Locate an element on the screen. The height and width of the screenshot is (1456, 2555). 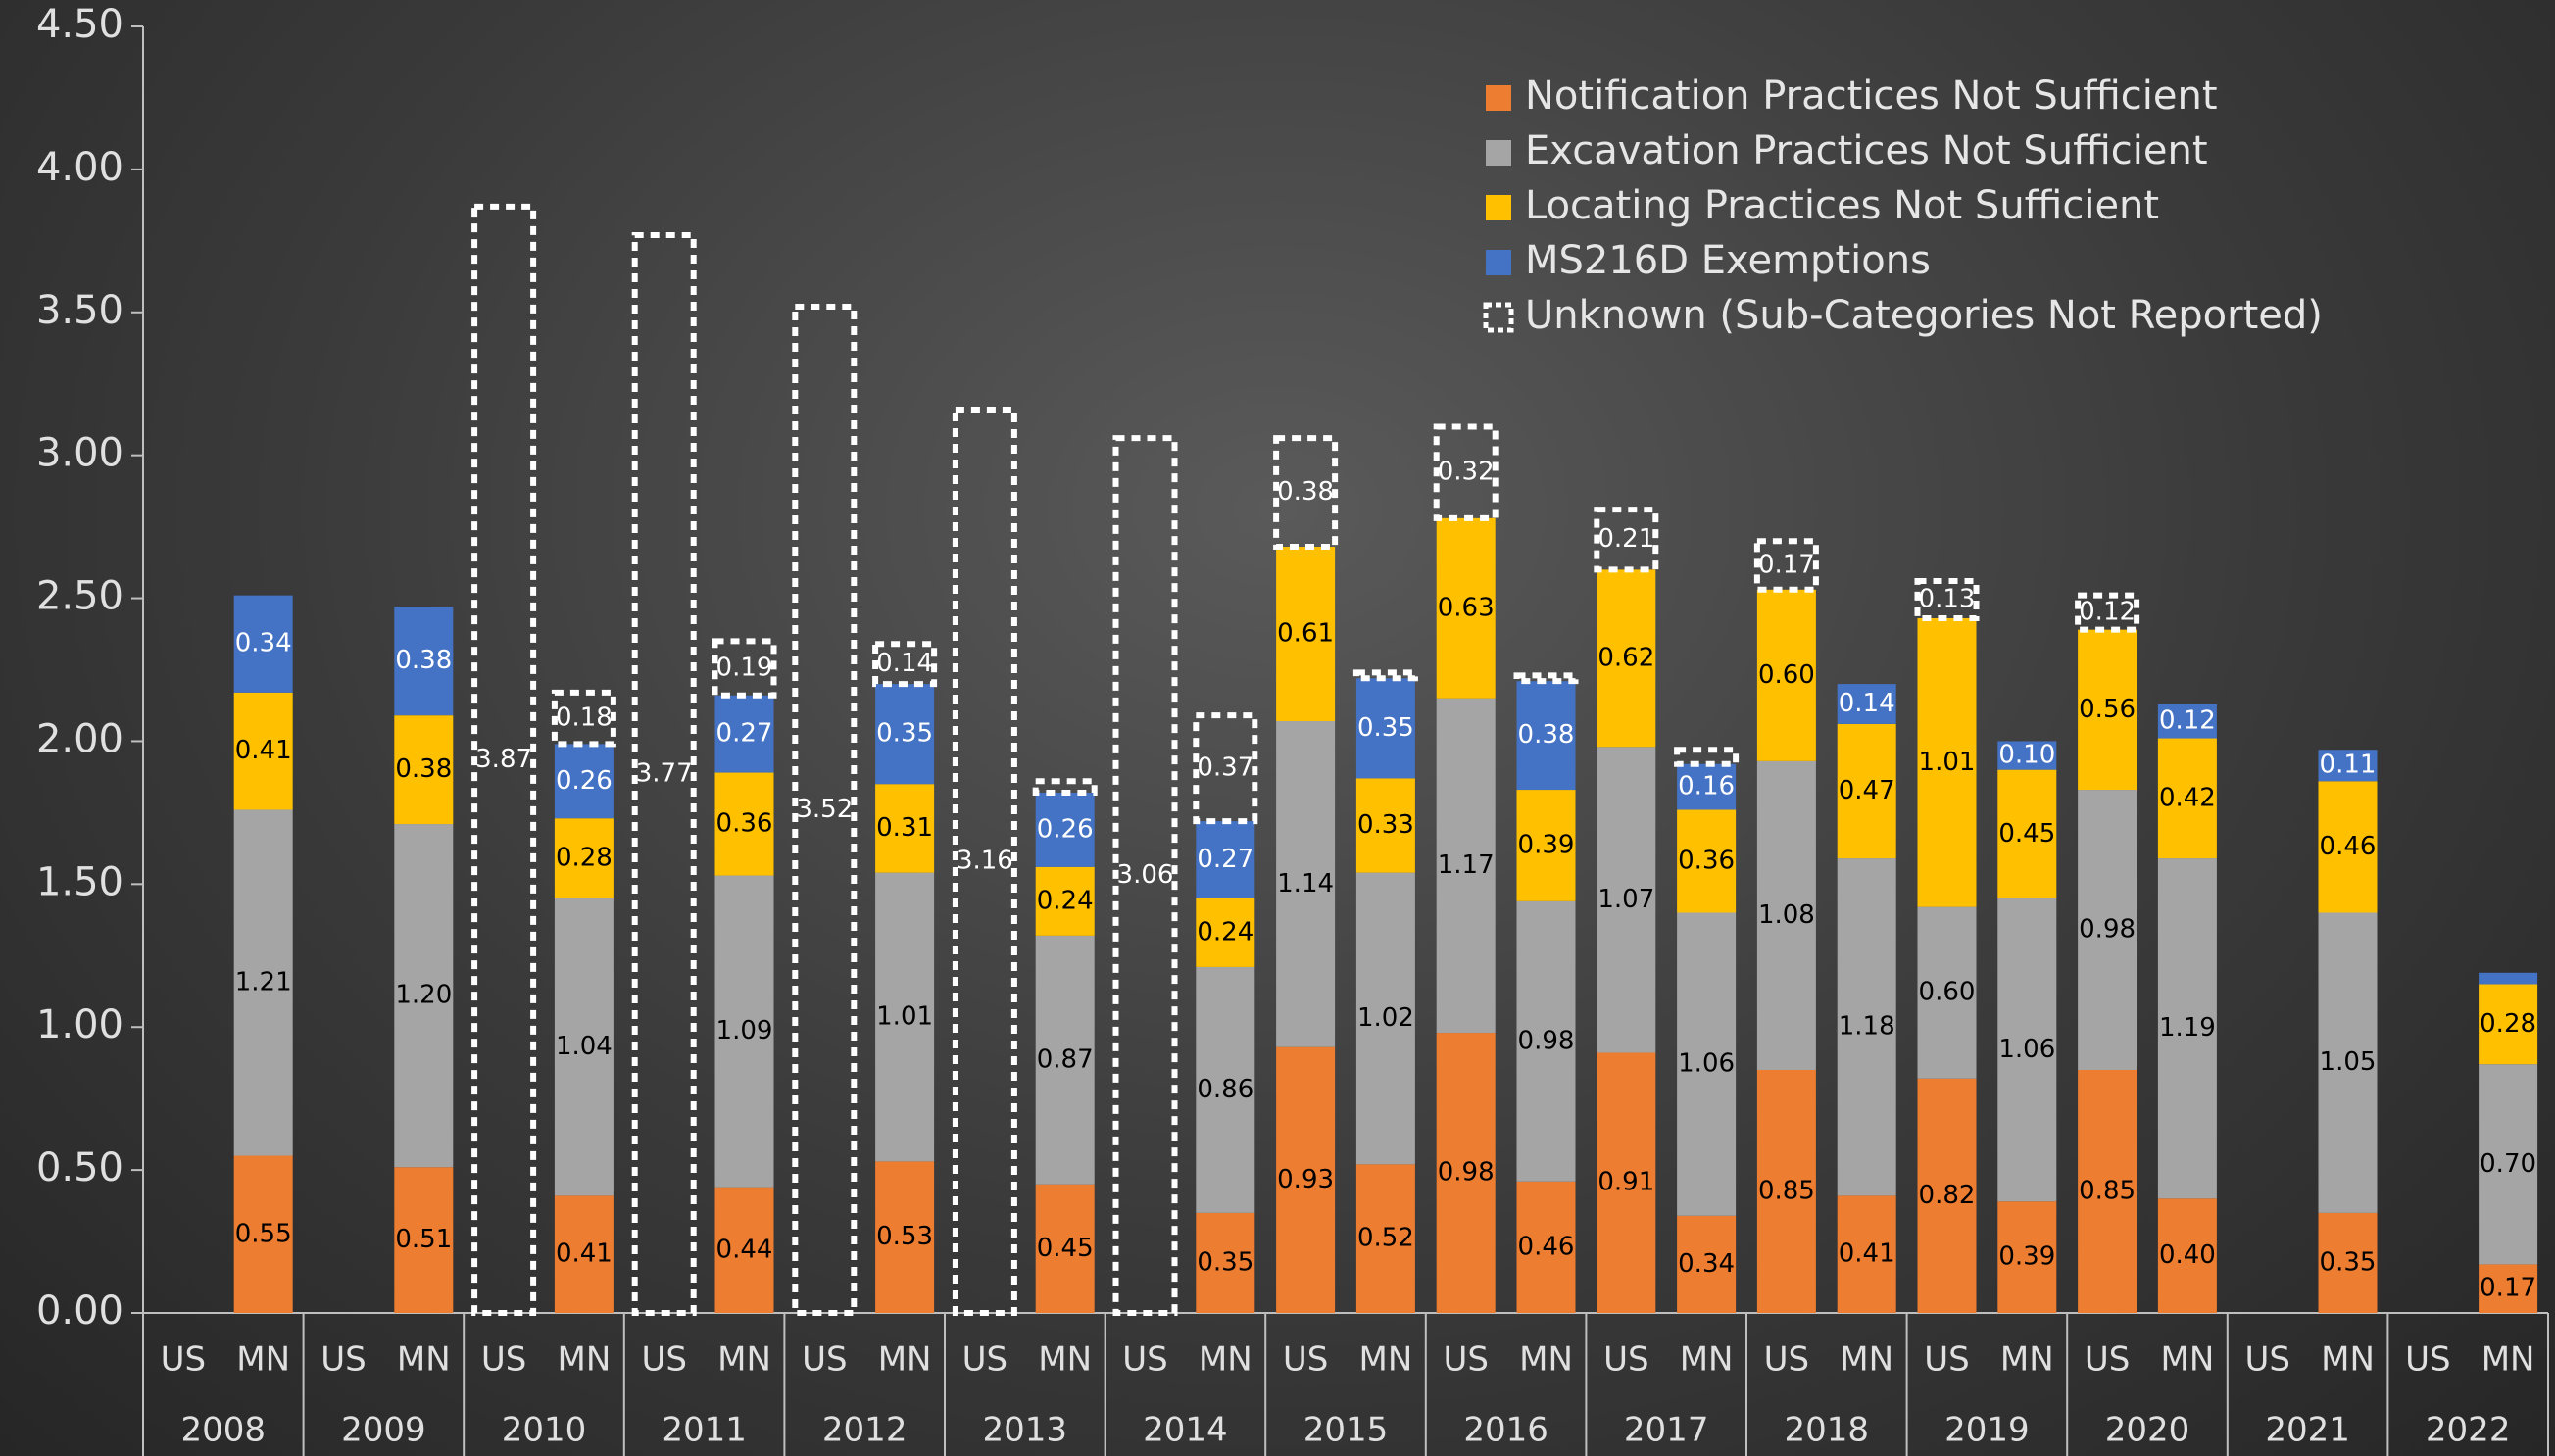
data-label: 0.61 is located at coordinates (1305, 634).